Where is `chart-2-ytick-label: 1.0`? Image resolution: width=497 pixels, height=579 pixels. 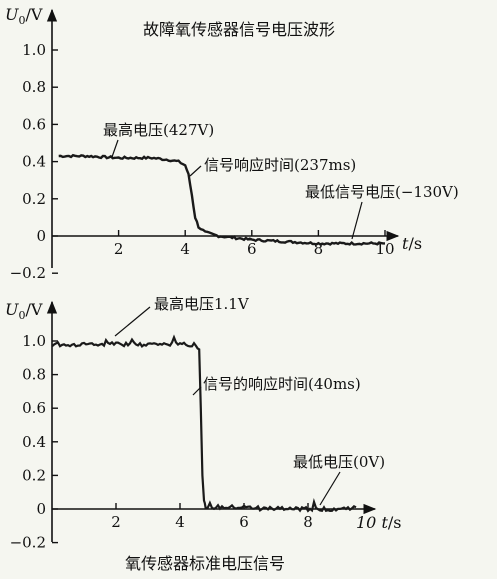
chart-2-ytick-label: 1.0 is located at coordinates (34, 341).